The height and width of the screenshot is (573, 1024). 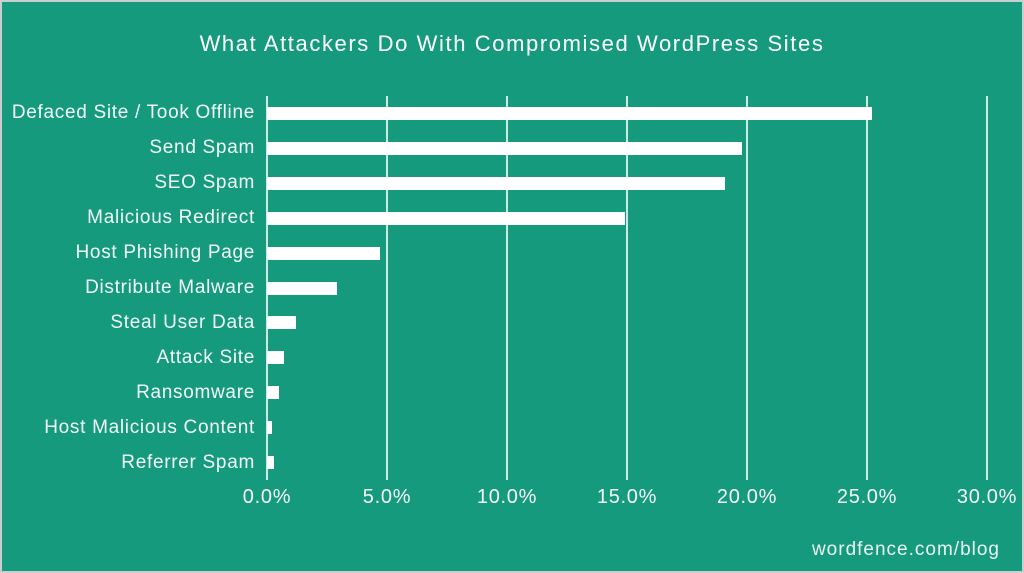 What do you see at coordinates (149, 427) in the screenshot?
I see `category-label: Host Malicious Content` at bounding box center [149, 427].